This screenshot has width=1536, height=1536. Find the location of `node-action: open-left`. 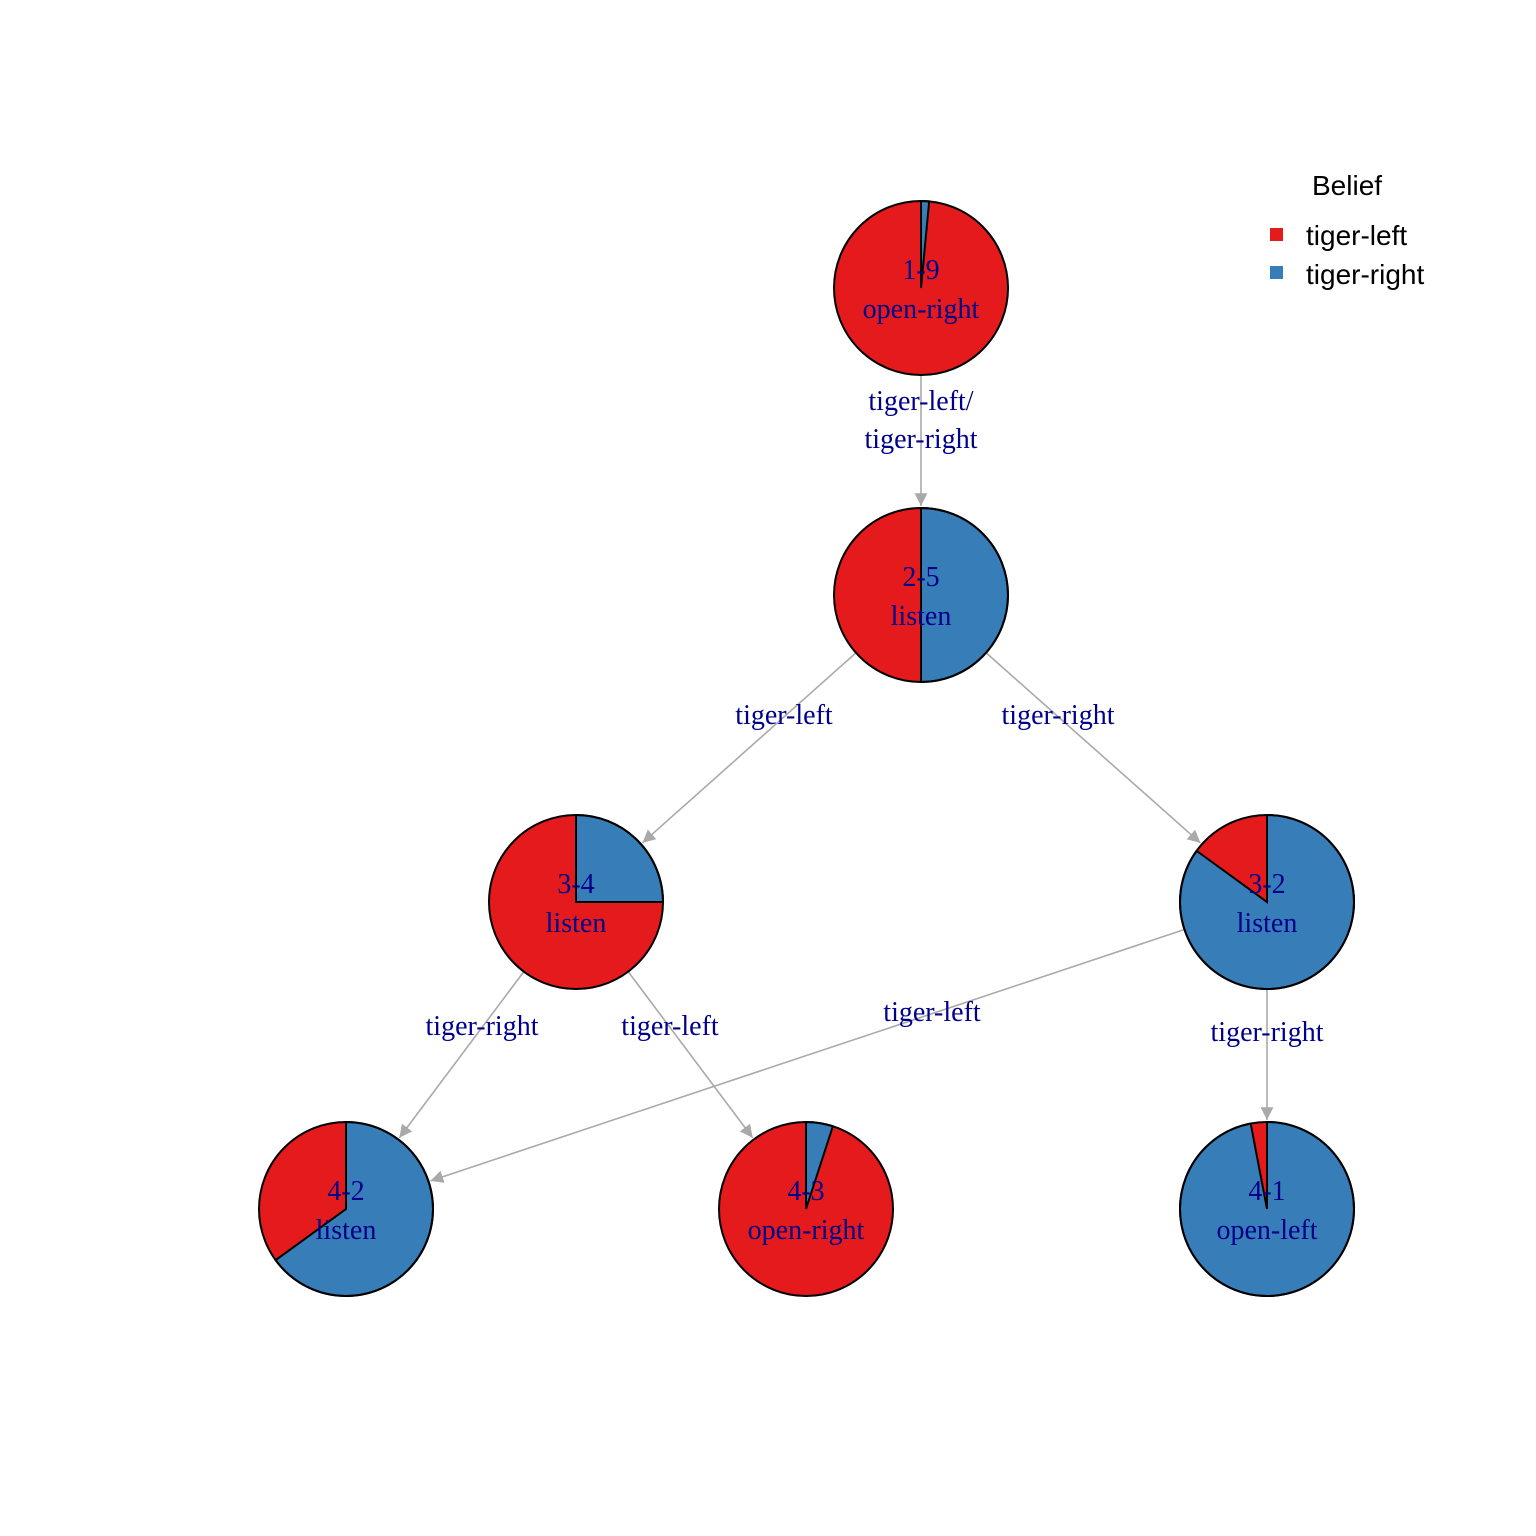

node-action: open-left is located at coordinates (1266, 1230).